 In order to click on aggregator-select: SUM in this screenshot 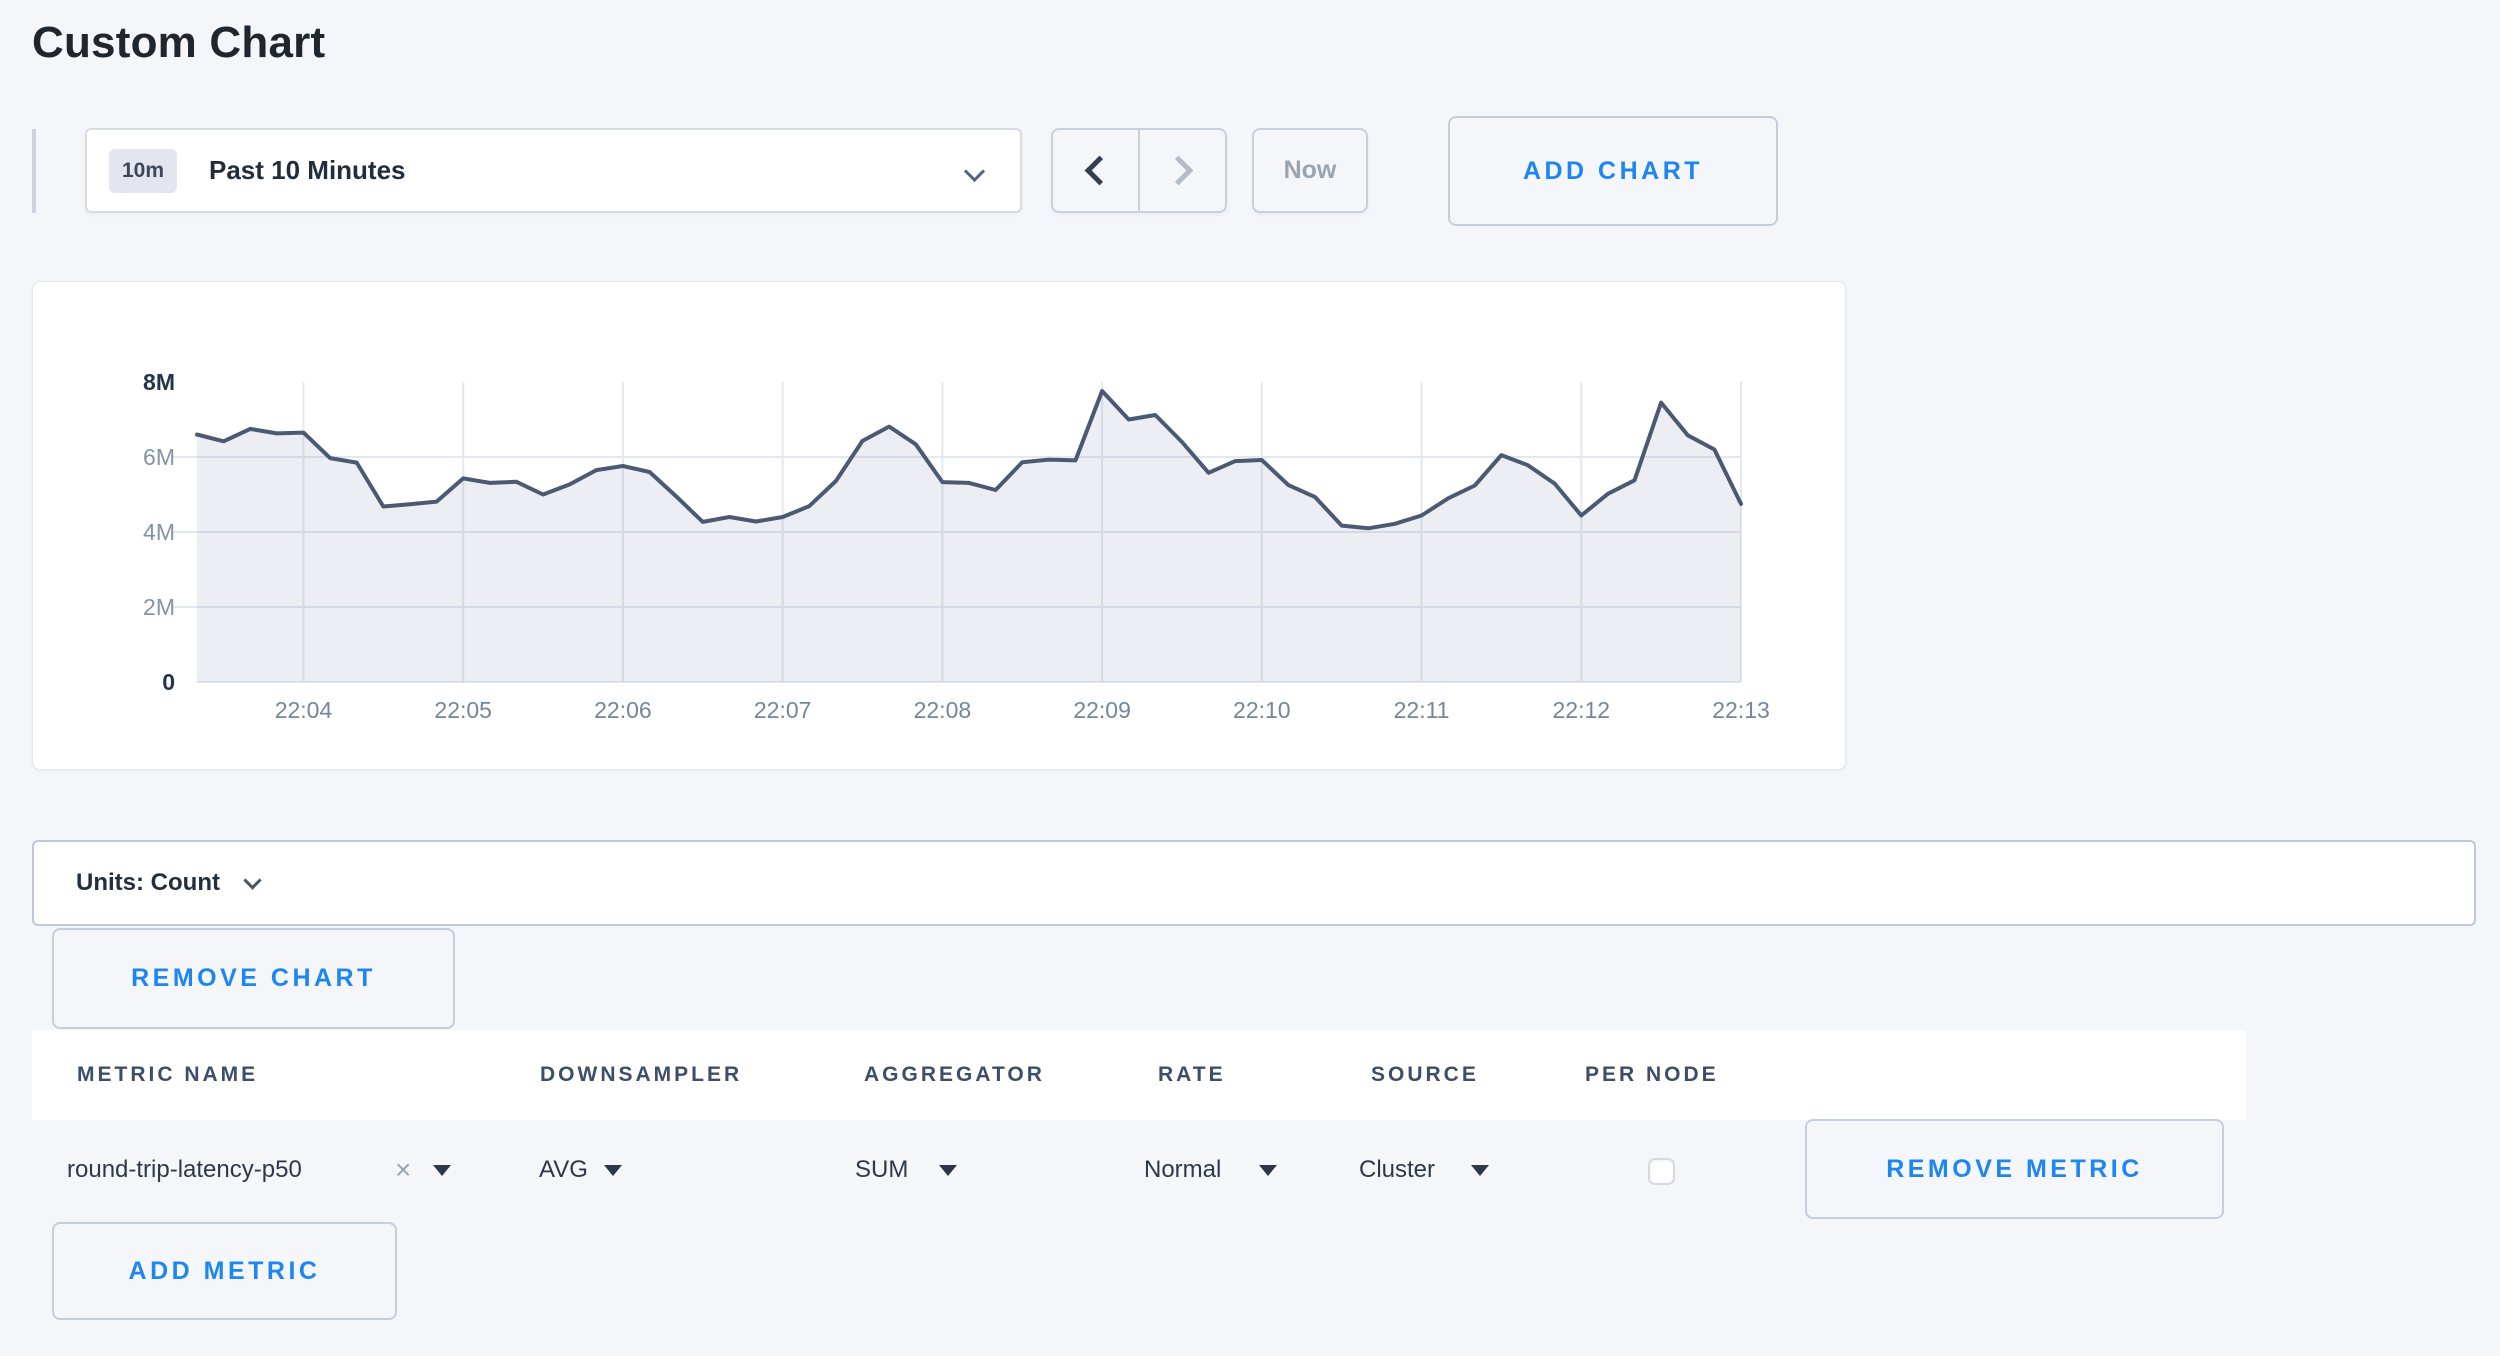, I will do `click(882, 1169)`.